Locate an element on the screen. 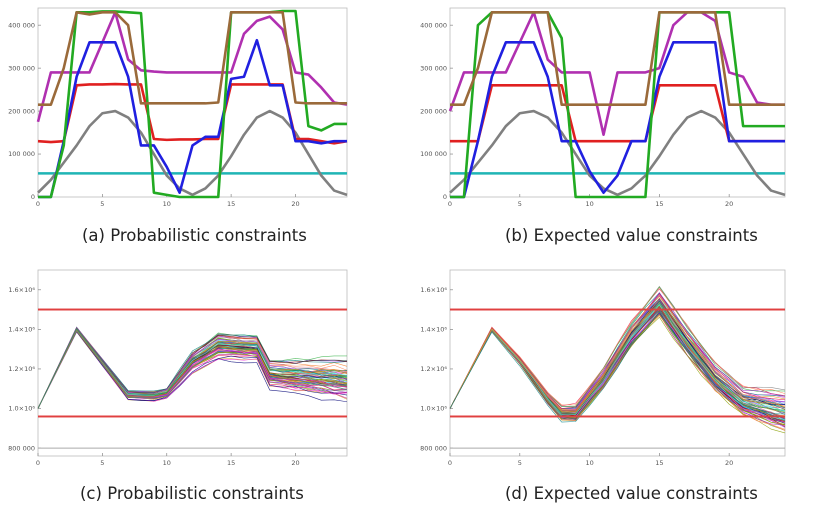 Image resolution: width=819 pixels, height=508 pixels. caption-b: (b) Expected value constraints is located at coordinates (631, 235).